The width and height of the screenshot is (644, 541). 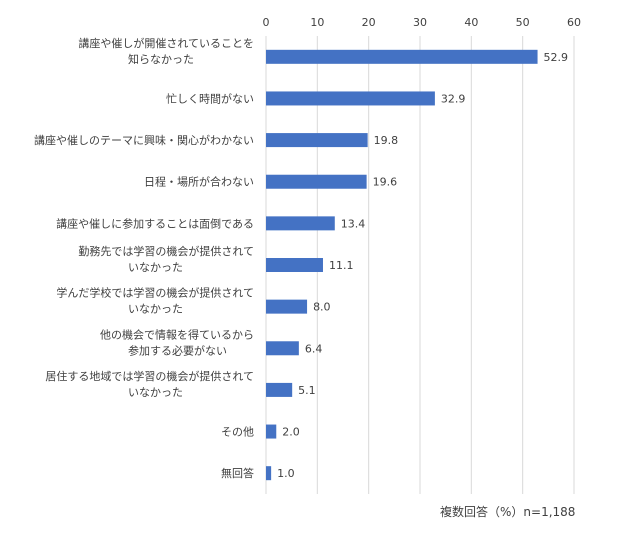 What do you see at coordinates (353, 223) in the screenshot?
I see `data-label: 13.4` at bounding box center [353, 223].